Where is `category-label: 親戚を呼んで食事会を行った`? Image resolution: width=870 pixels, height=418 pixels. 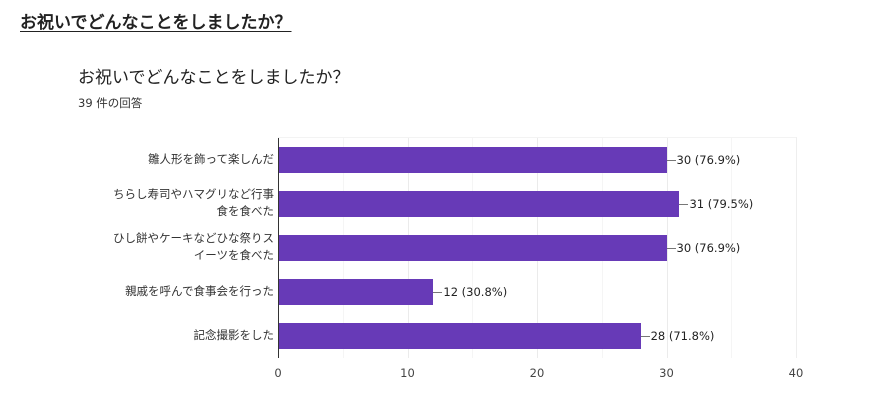
category-label: 親戚を呼んで食事会を行った is located at coordinates (174, 291).